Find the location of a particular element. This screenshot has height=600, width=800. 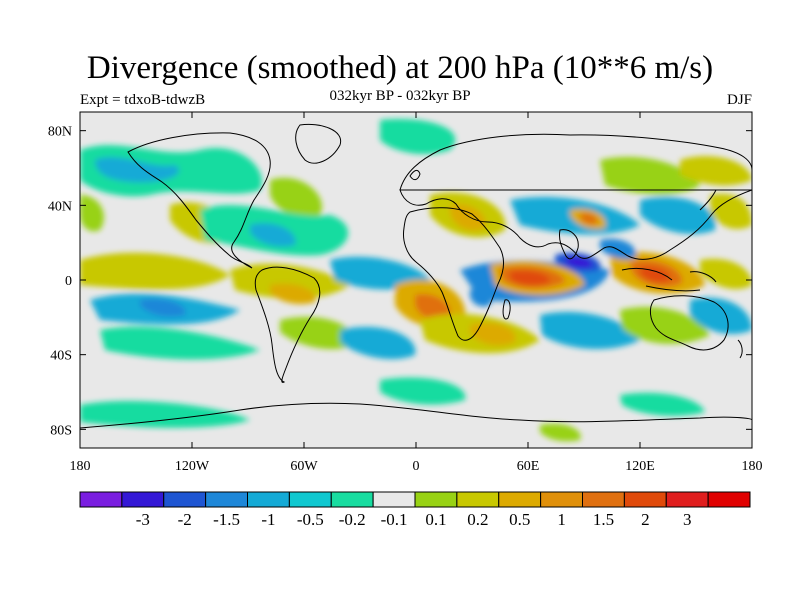

y-tick-label: 0 is located at coordinates (68, 281).